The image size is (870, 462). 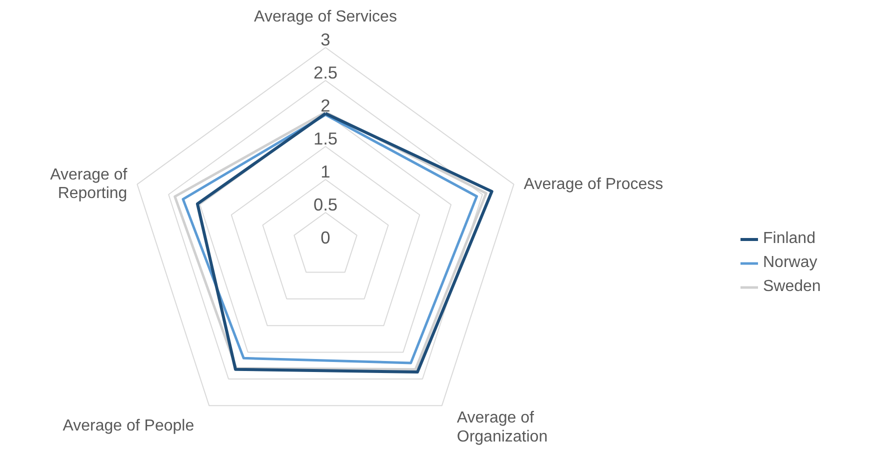 What do you see at coordinates (792, 287) in the screenshot?
I see `legend-label: Sweden` at bounding box center [792, 287].